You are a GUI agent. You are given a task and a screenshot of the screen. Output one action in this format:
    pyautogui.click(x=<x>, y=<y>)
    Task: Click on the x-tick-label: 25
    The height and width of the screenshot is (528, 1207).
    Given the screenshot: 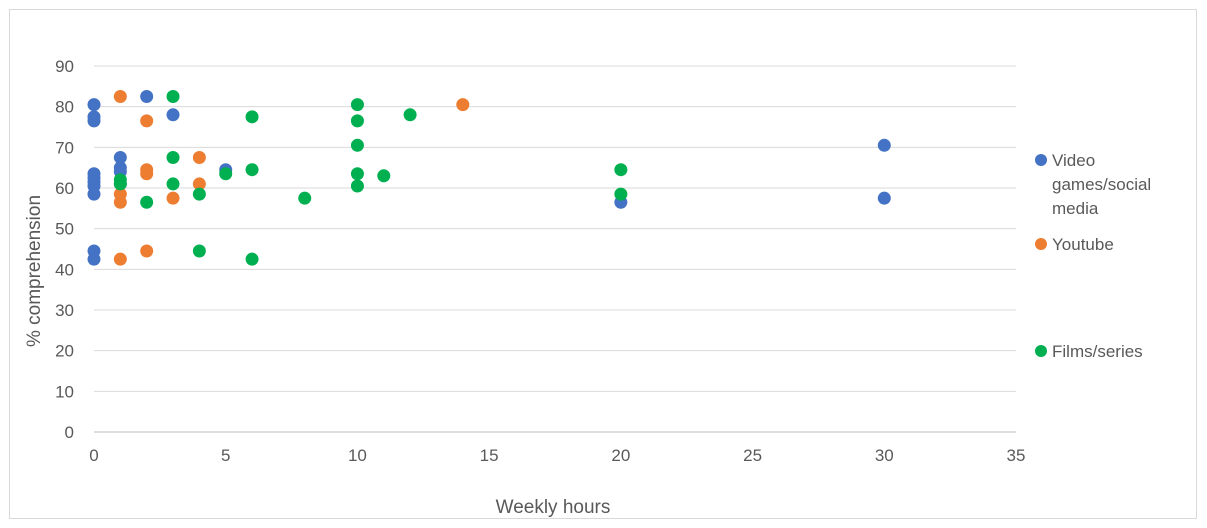 What is the action you would take?
    pyautogui.click(x=752, y=455)
    